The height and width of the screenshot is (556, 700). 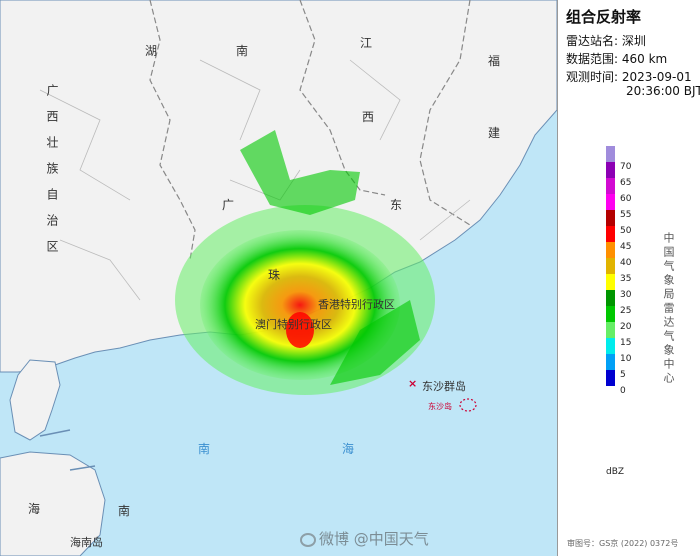 I want to click on label-jiangxi-2: 西, so click(x=368, y=117).